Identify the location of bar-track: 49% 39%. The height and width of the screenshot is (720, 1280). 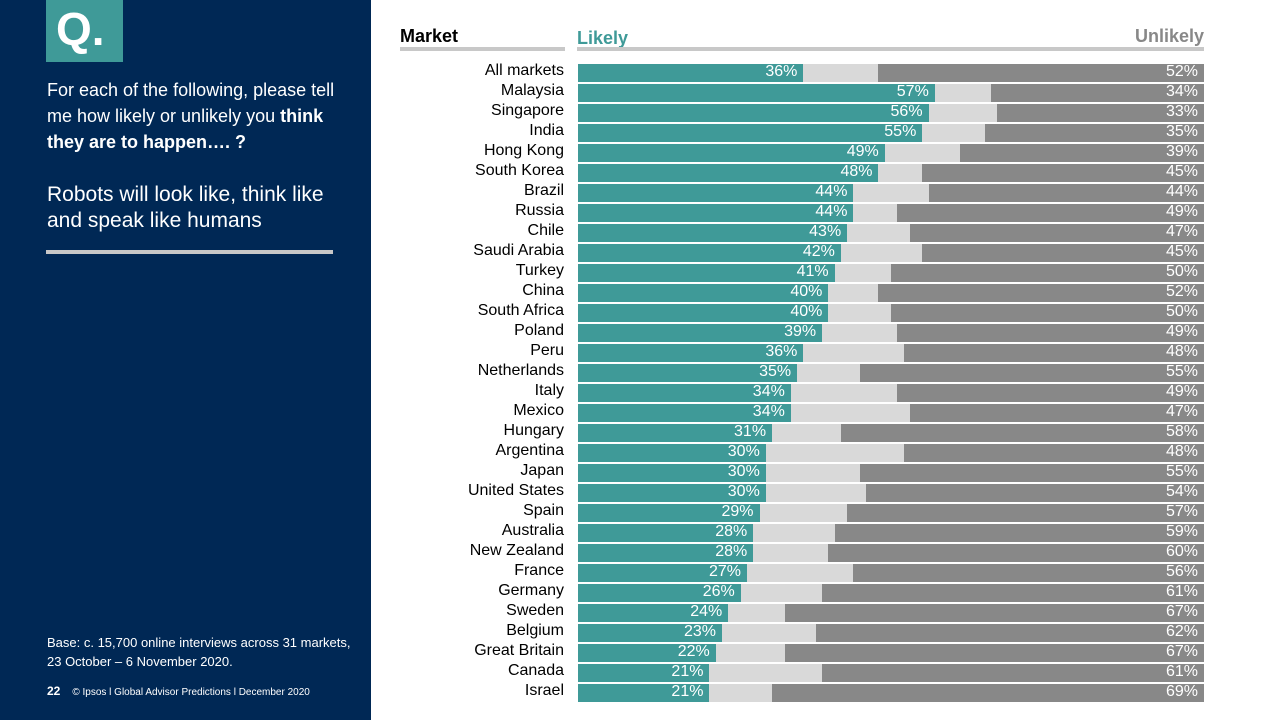
(891, 152).